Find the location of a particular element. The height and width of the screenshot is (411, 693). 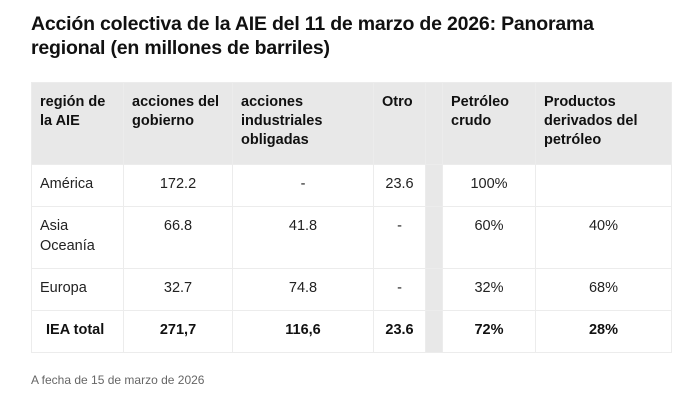

header-region: región de la AIE is located at coordinates (77, 123).